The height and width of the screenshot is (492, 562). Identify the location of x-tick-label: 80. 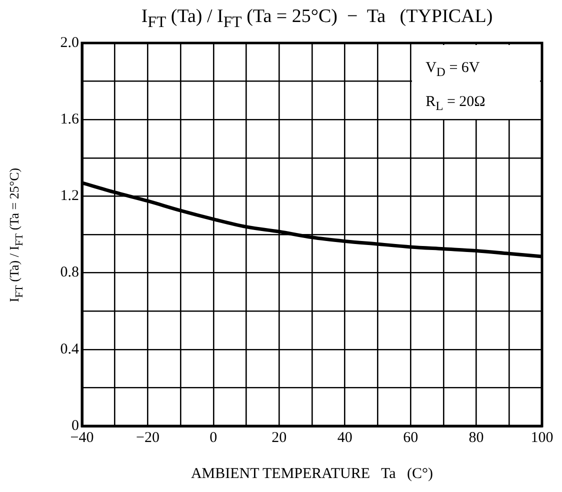
(476, 438).